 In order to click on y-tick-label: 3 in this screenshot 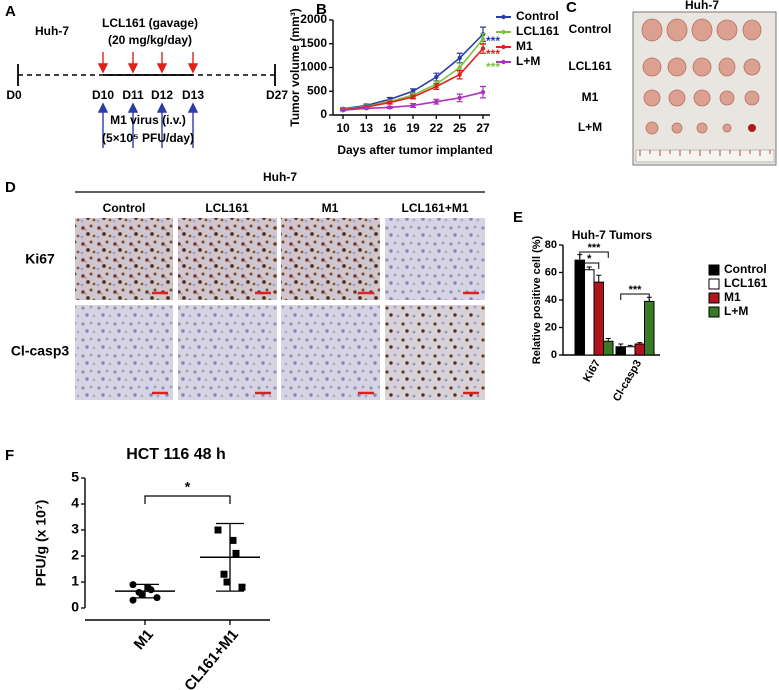, I will do `click(75, 529)`.